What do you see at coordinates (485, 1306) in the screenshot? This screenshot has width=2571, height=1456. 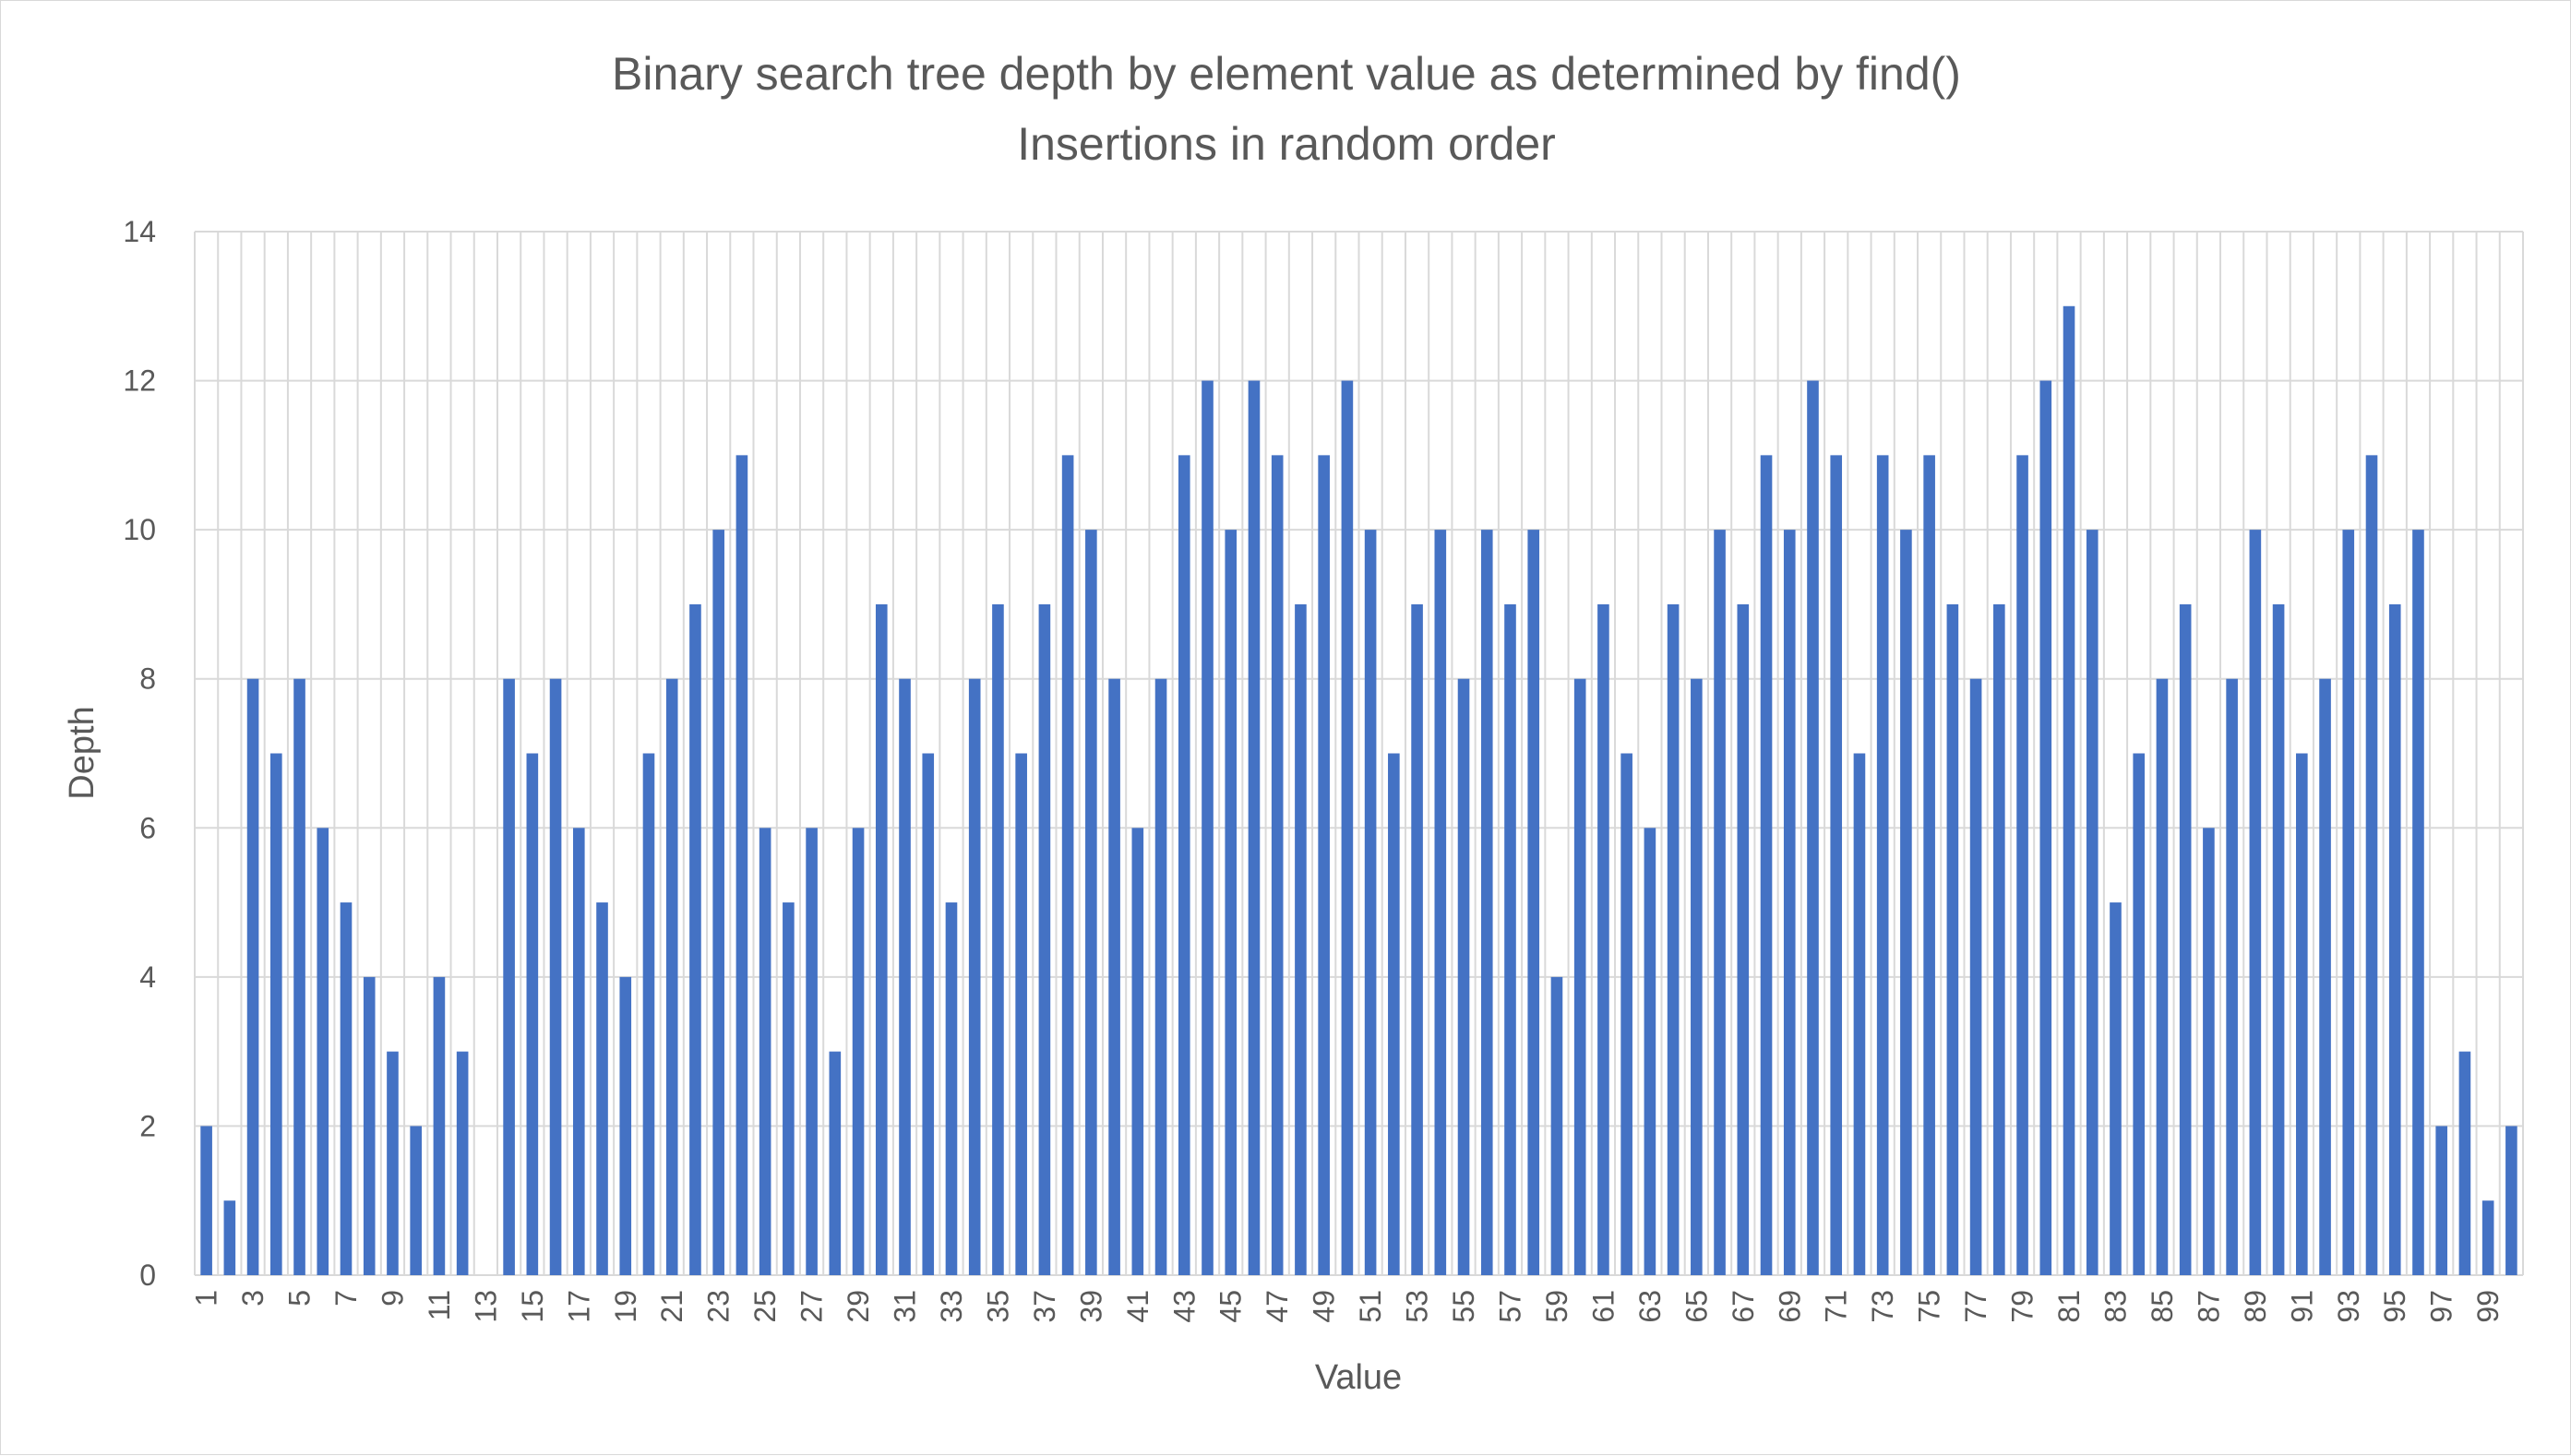 I see `x-tick-label: 13` at bounding box center [485, 1306].